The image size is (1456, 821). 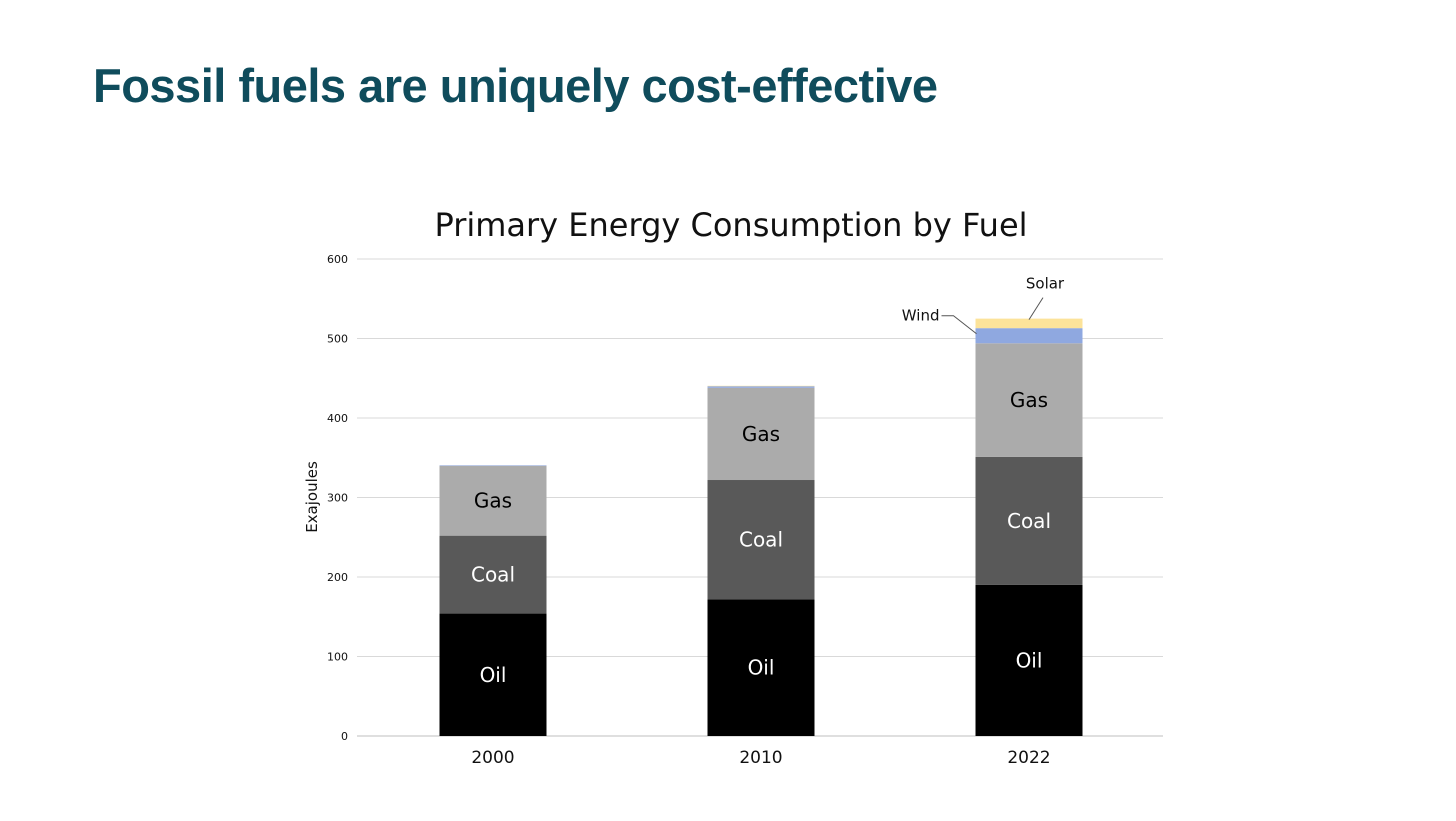 I want to click on y-axis-title: Exajoules, so click(x=312, y=497).